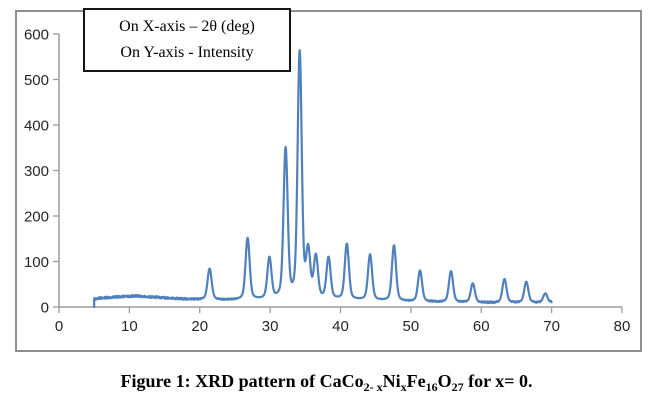 The image size is (653, 408). What do you see at coordinates (498, 381) in the screenshot?
I see `caption-text: for x= 0.` at bounding box center [498, 381].